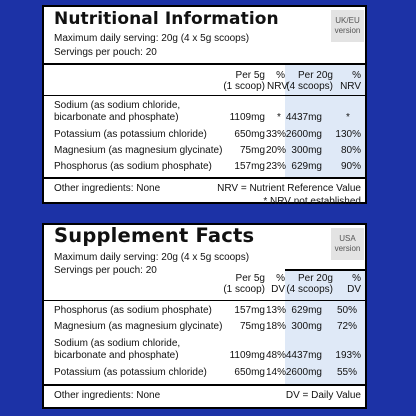 Image resolution: width=416 pixels, height=416 pixels. Describe the element at coordinates (279, 117) in the screenshot. I see `pct-nrv-5g: *` at that location.